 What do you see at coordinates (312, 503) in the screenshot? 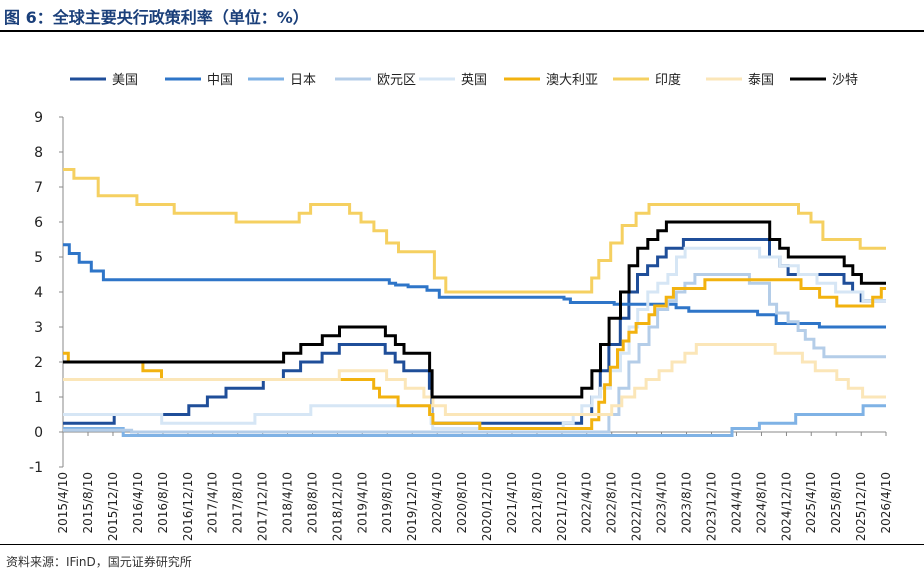
I see `x-tick-label: 2018/8/10` at bounding box center [312, 503].